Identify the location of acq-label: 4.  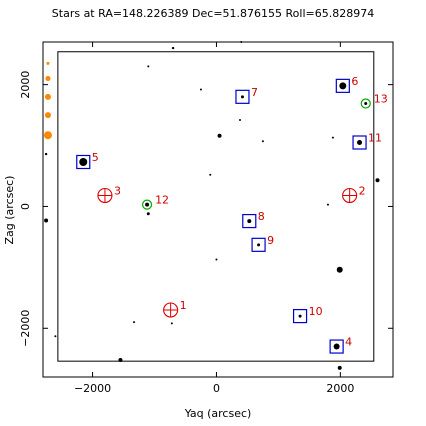
(348, 342).